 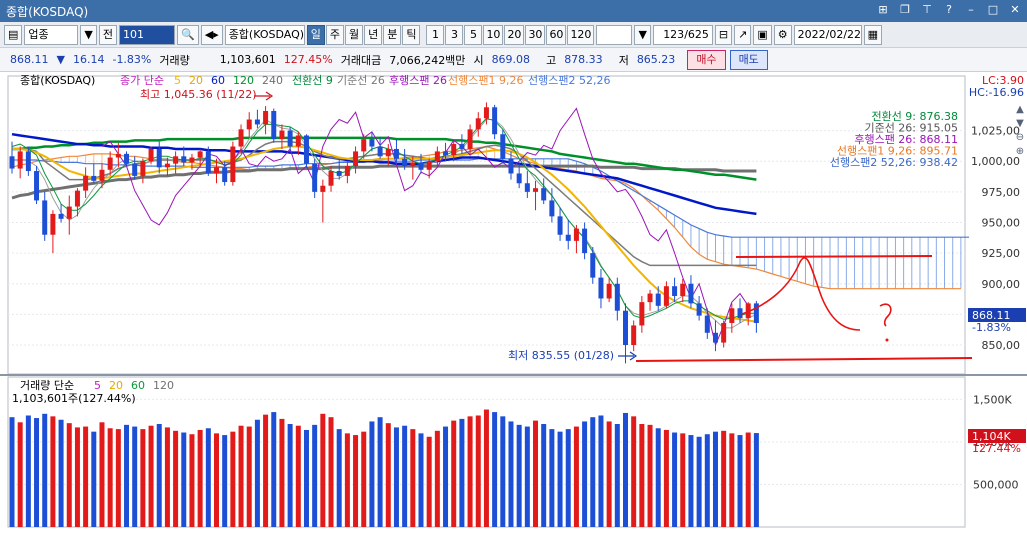 I want to click on period-tab: 년, so click(x=373, y=34).